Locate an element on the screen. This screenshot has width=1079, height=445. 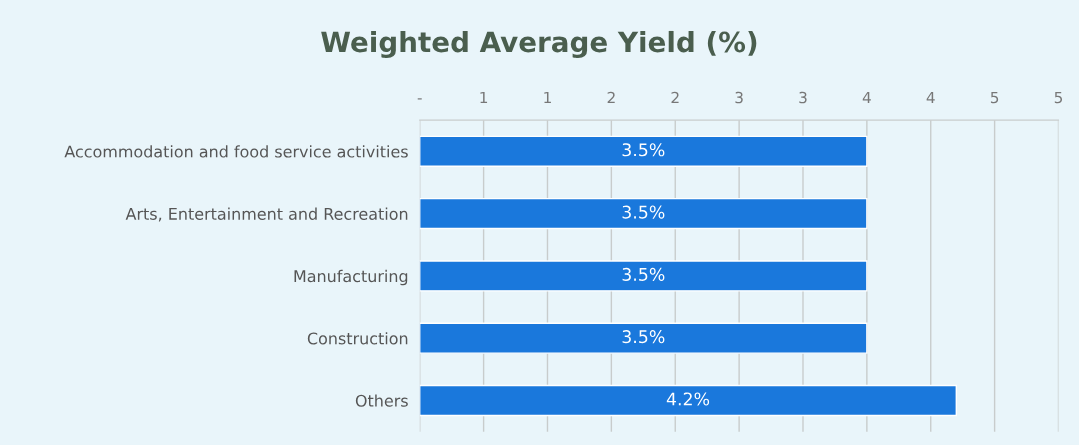
y-tick-label: Manufacturing is located at coordinates (351, 277).